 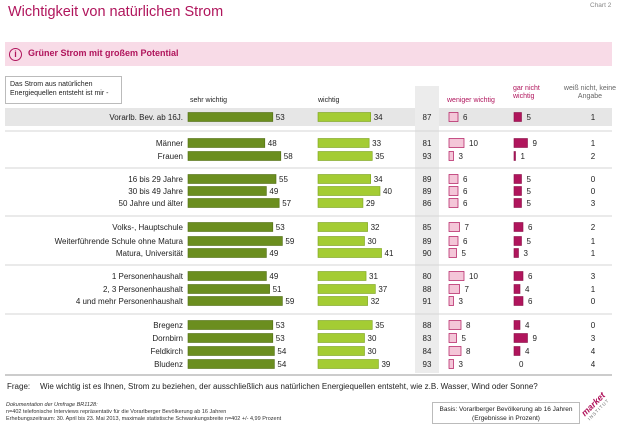 I want to click on value-weniger-wichtig: 3, so click(x=461, y=301).